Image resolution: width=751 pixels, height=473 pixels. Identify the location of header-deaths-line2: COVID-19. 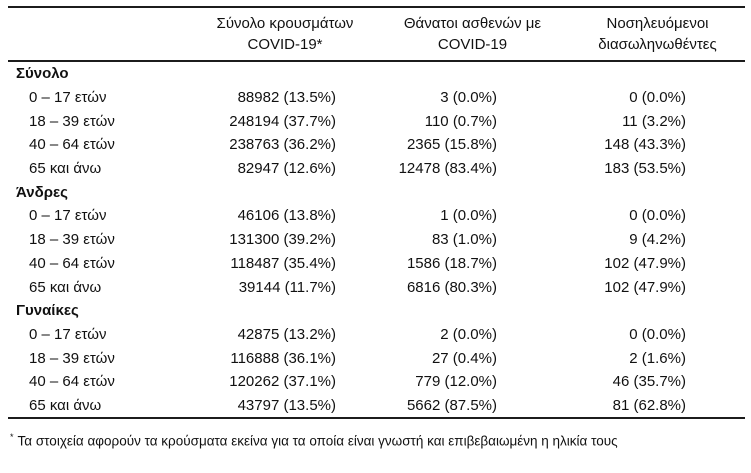
(472, 44).